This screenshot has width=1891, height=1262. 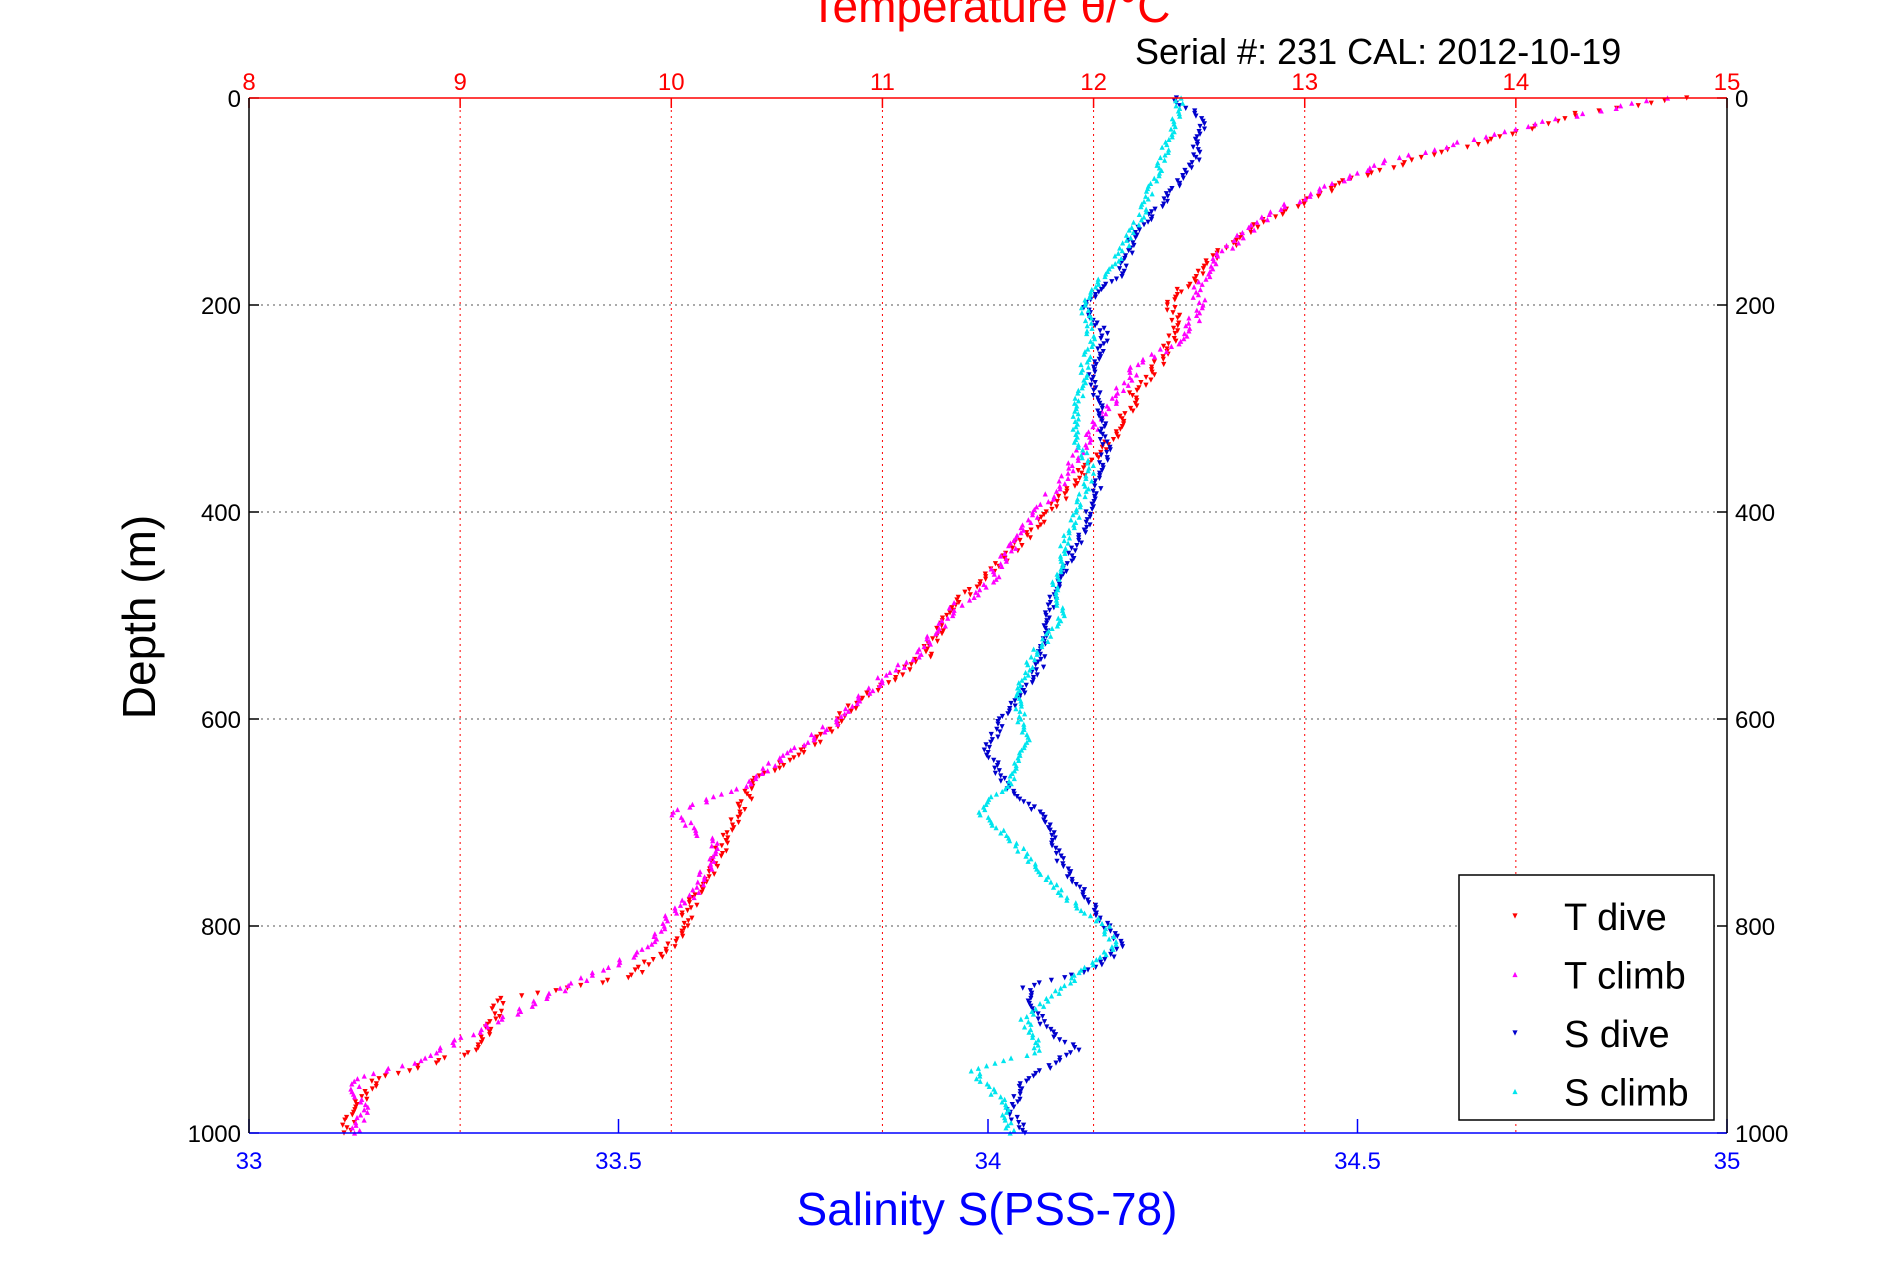 I want to click on y-tick-label: 800, so click(x=221, y=927).